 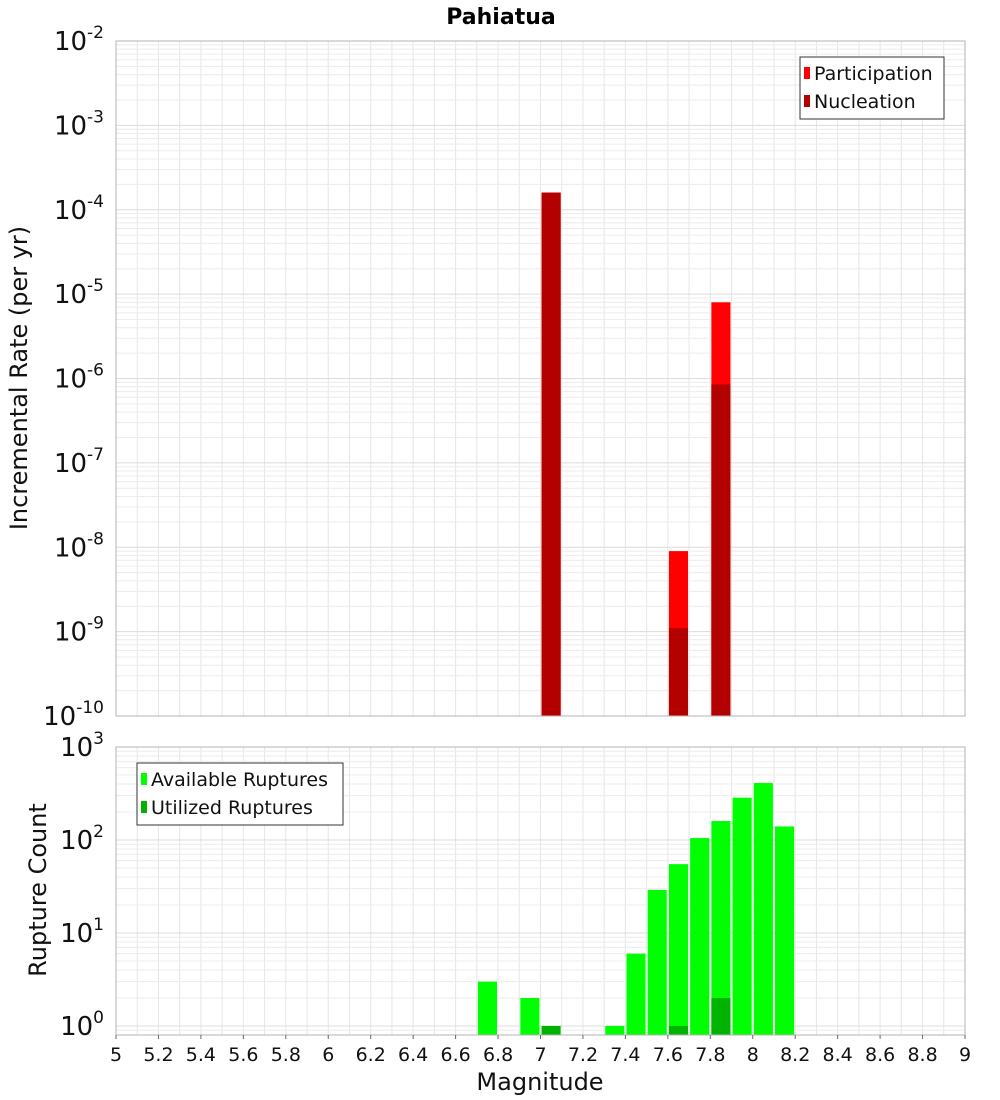 I want to click on y-tick-label: 10², so click(x=82, y=839).